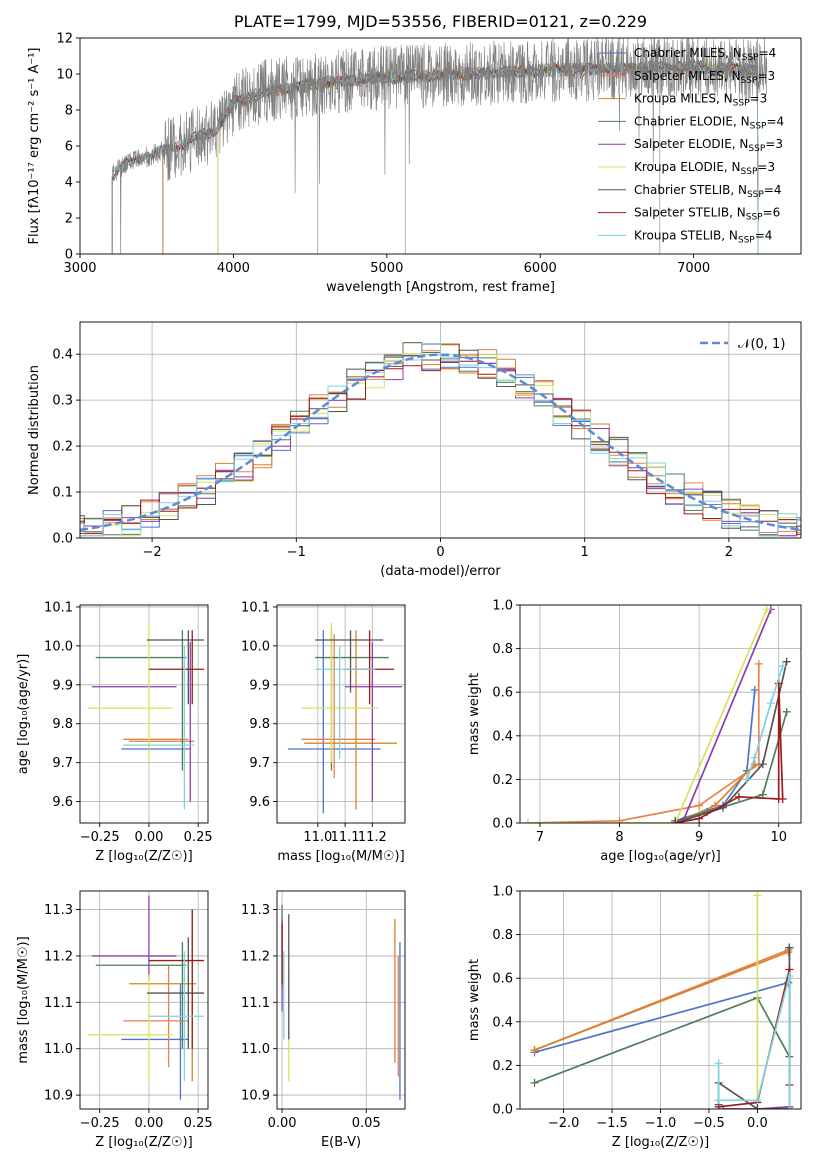 Image resolution: width=819 pixels, height=1170 pixels. Describe the element at coordinates (69, 111) in the screenshot. I see `y-tick-label: 8` at that location.